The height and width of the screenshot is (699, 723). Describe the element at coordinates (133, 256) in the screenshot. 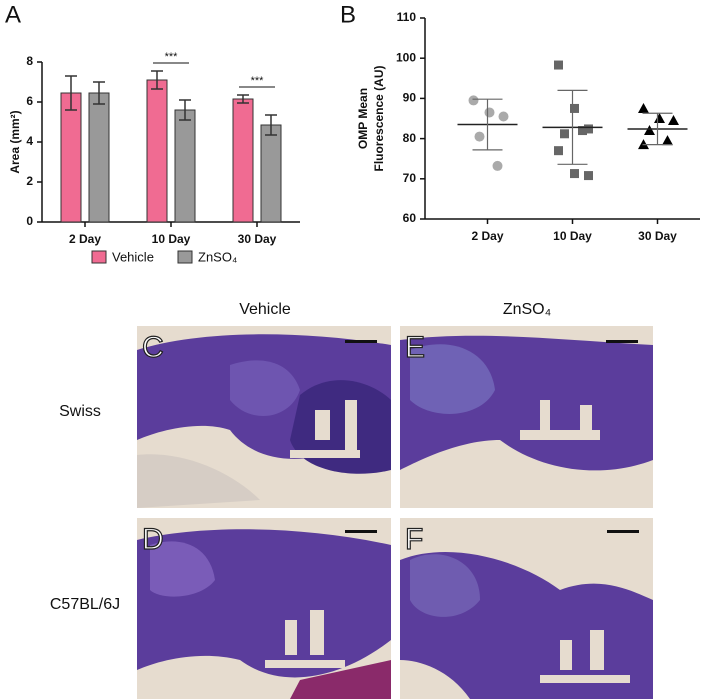

I see `legend-label: Vehicle` at that location.